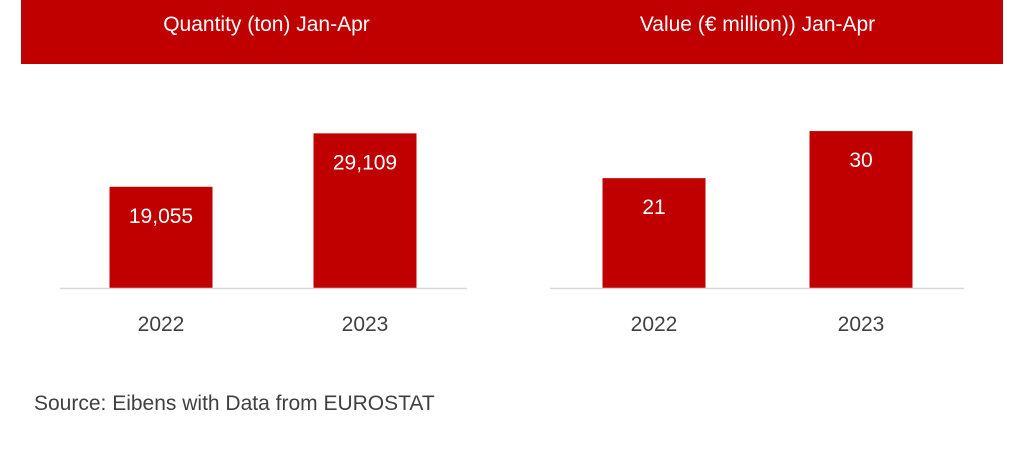 The width and height of the screenshot is (1024, 453). I want to click on value-chart-title: Value (€ million)) Jan-Apr, so click(757, 24).